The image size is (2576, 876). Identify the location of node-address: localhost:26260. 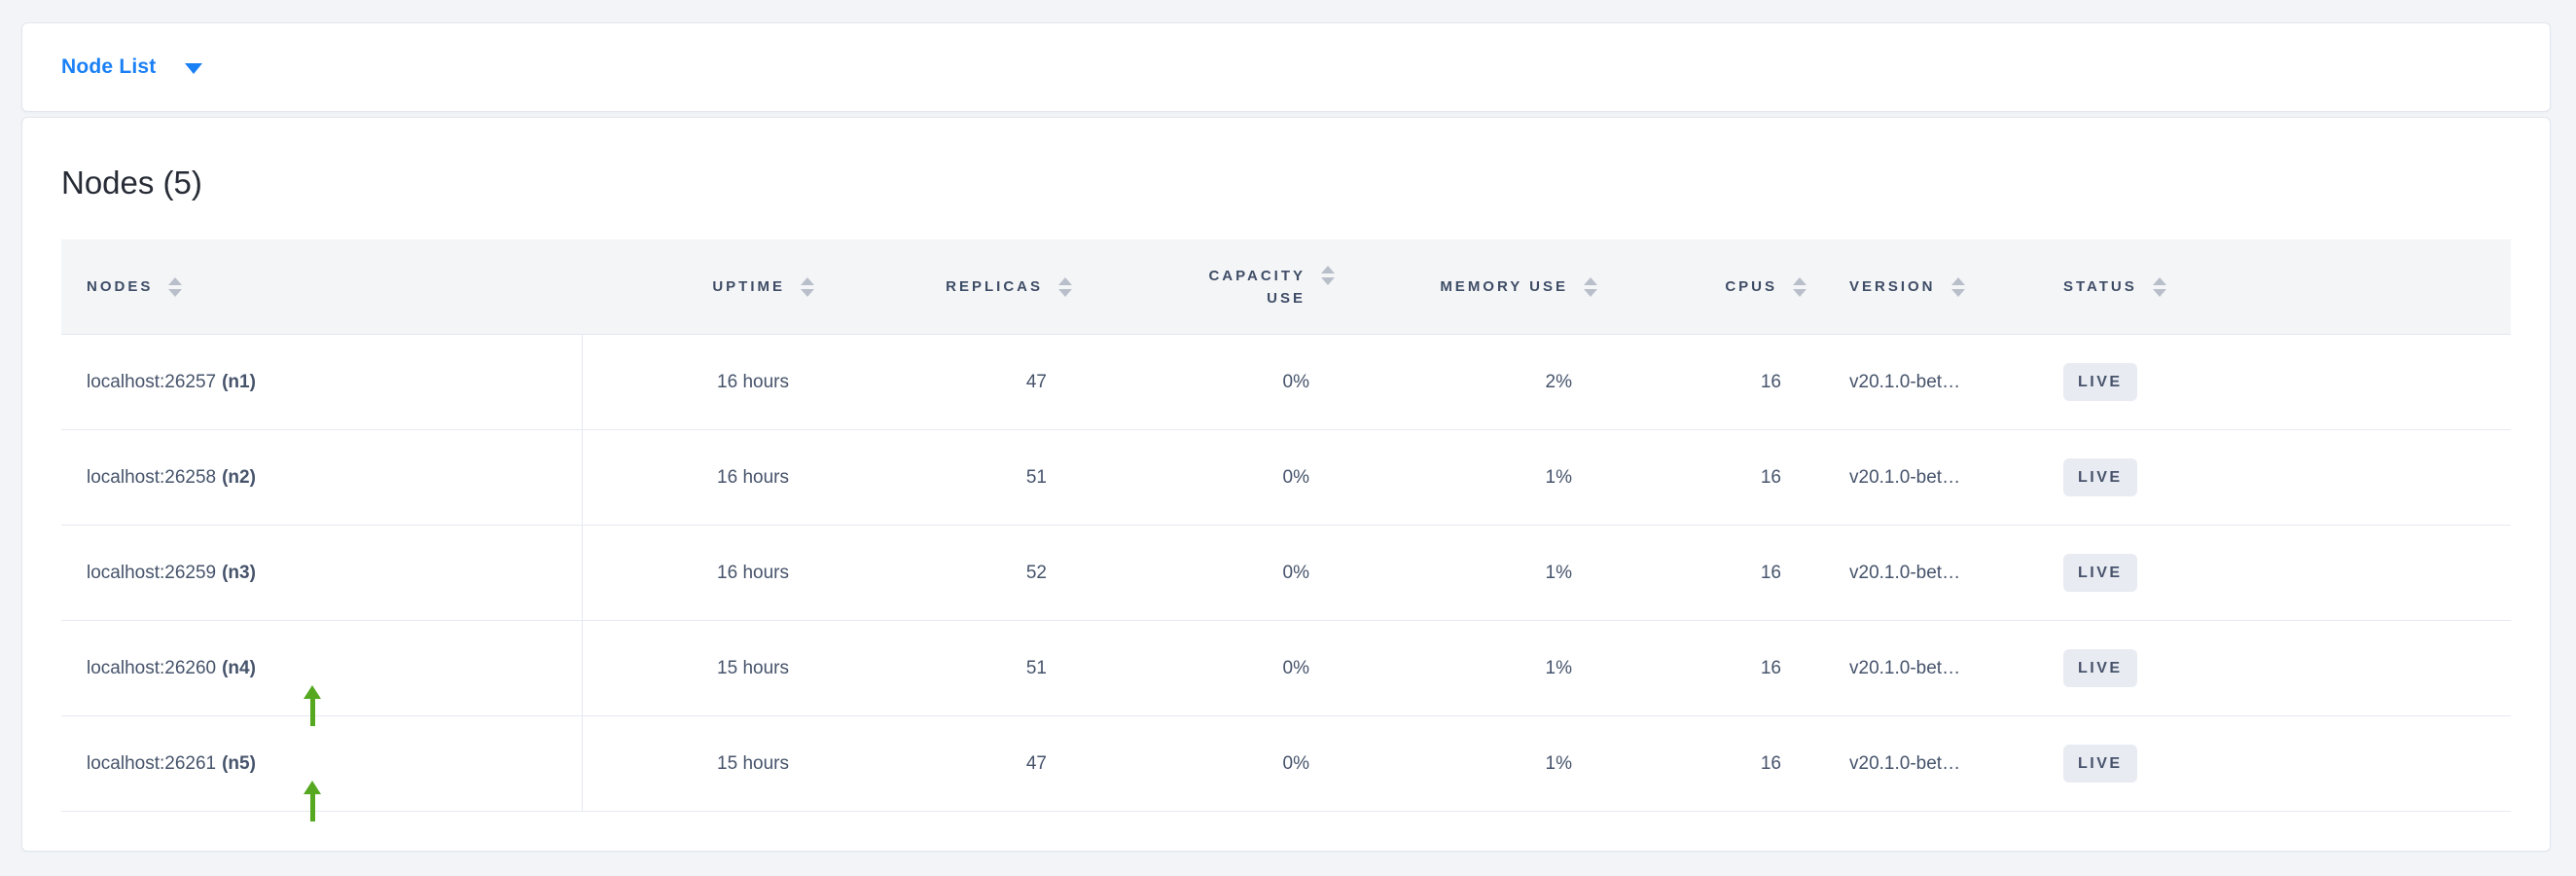
(152, 667).